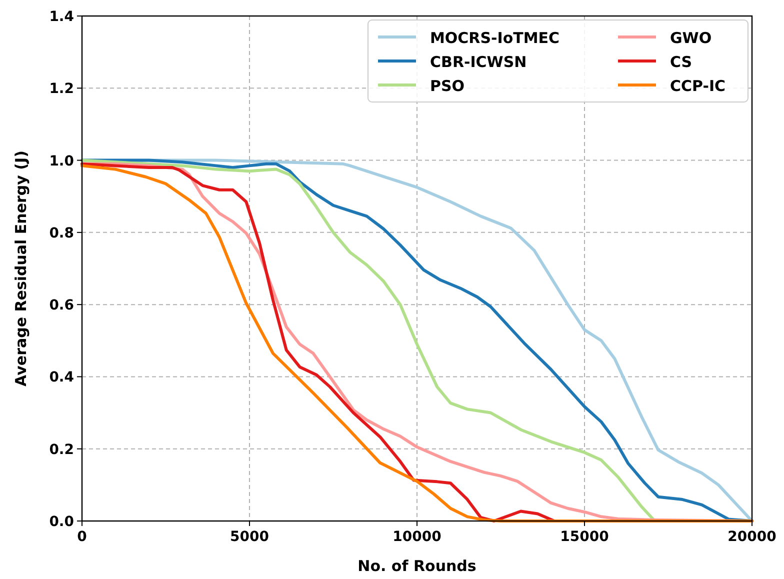 The image size is (784, 579). Describe the element at coordinates (447, 86) in the screenshot. I see `legend-label: PSO` at that location.